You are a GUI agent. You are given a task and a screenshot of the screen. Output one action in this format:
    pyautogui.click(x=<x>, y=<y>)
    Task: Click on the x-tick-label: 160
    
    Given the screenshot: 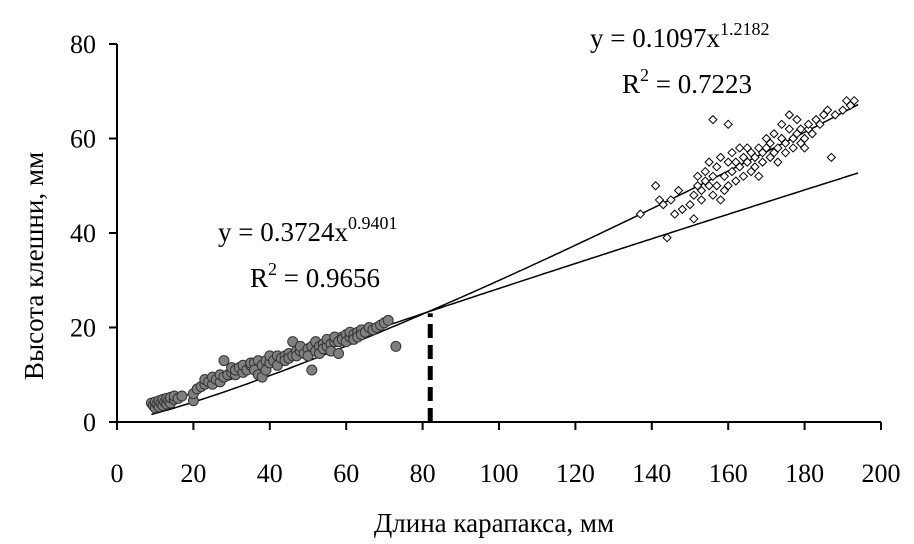 What is the action you would take?
    pyautogui.click(x=728, y=473)
    